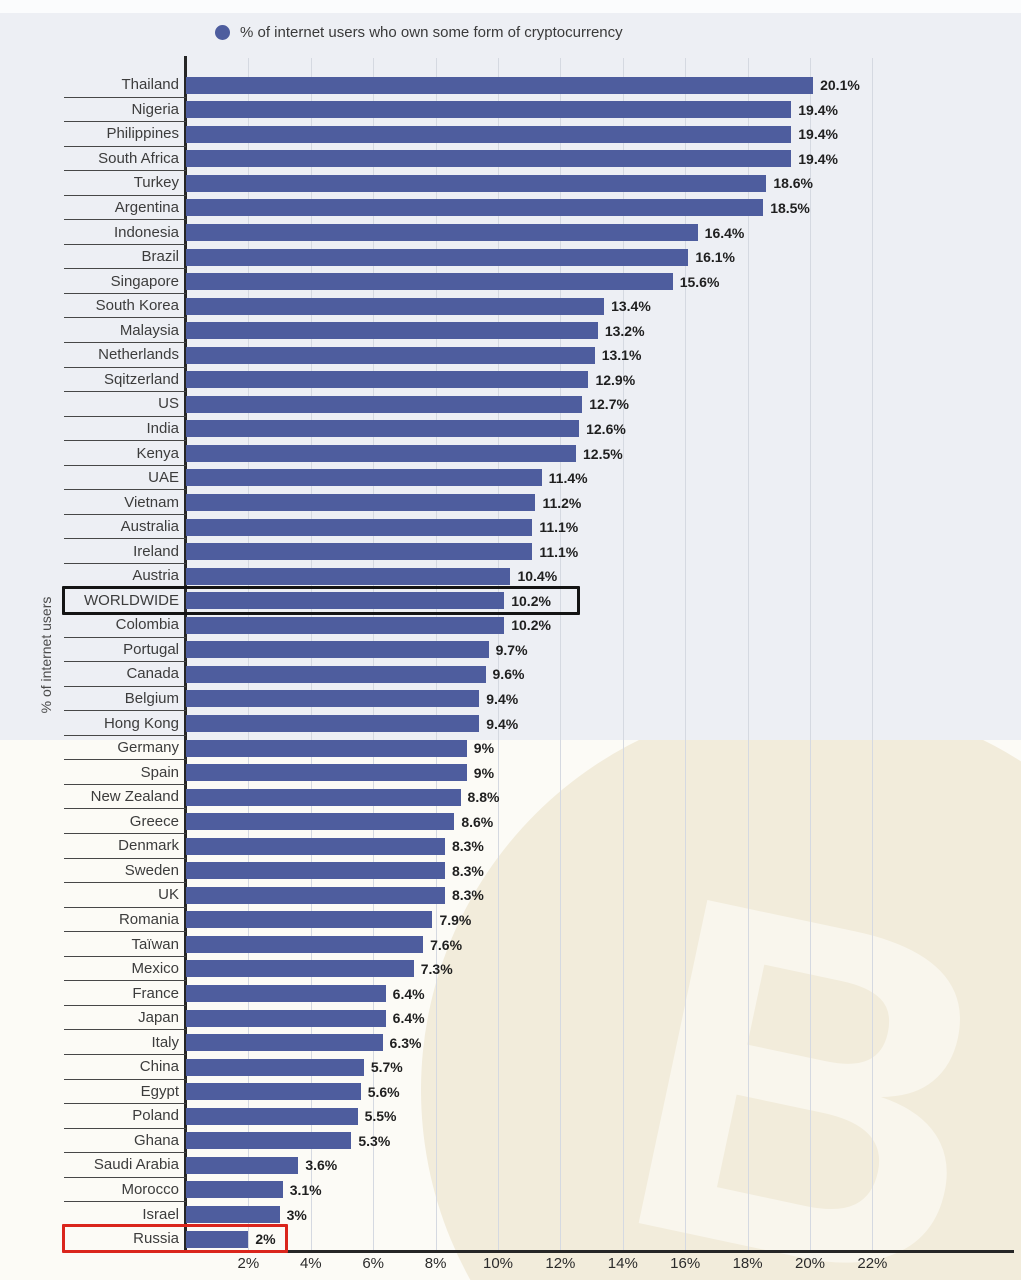 The height and width of the screenshot is (1280, 1021). I want to click on category-label: South Korea, so click(137, 306).